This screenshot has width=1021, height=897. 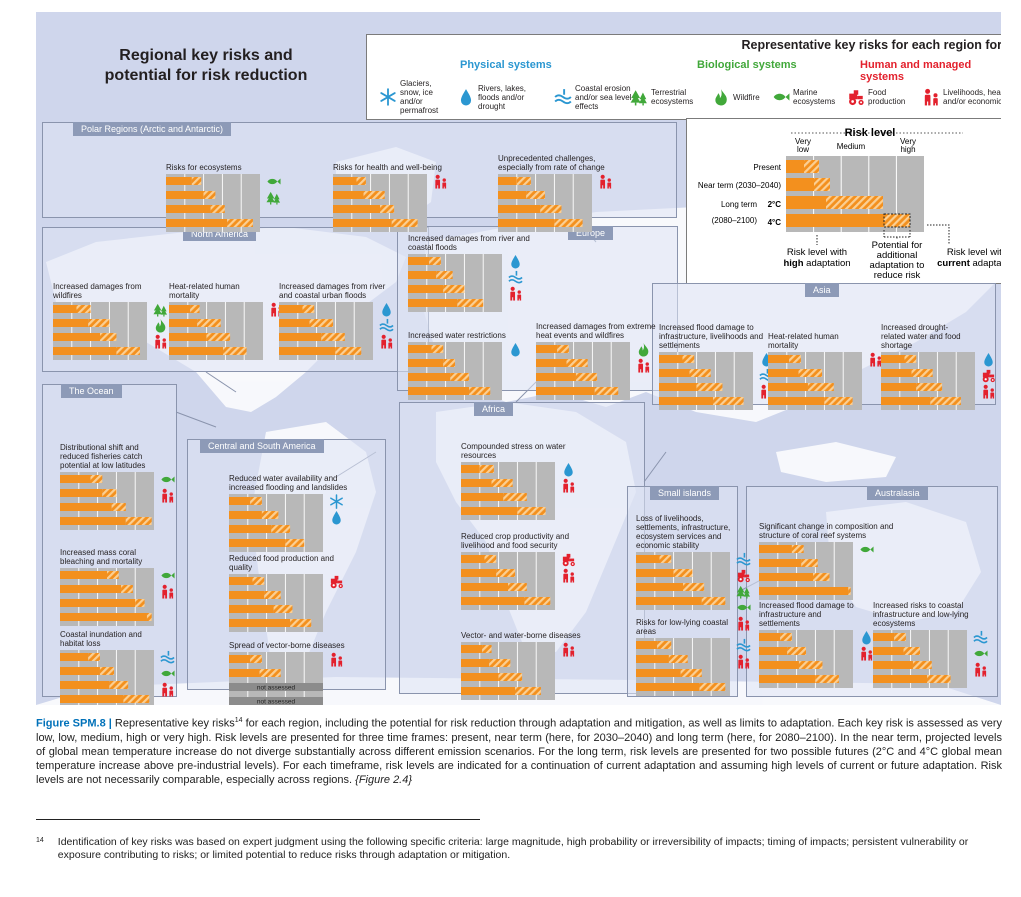 What do you see at coordinates (518, 483) in the screenshot?
I see `risk-chart: Compounded stress on water resources` at bounding box center [518, 483].